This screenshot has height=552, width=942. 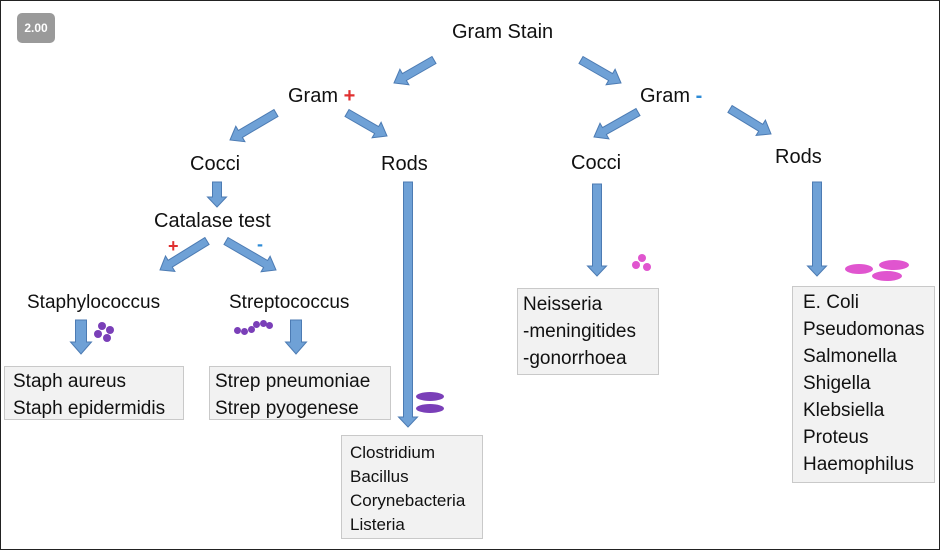 I want to click on gram-negative-cocci-box: Neisseria -meningitides -gonorrhoea, so click(x=588, y=331).